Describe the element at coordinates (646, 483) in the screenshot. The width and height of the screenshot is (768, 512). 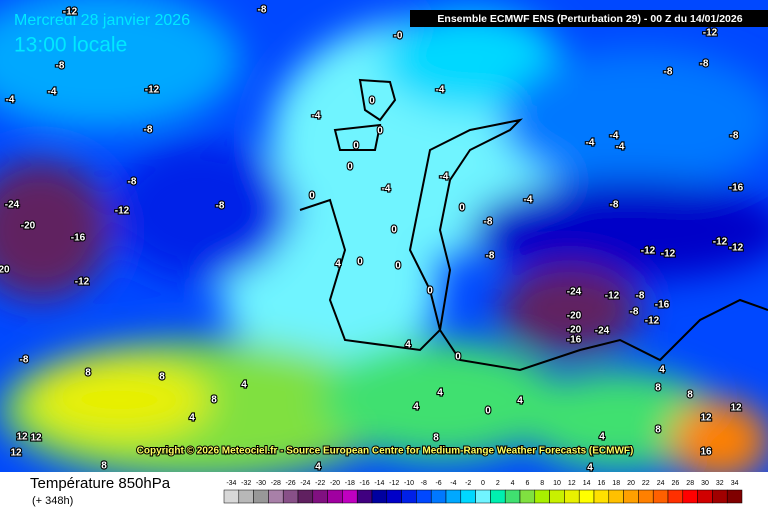
I see `colorbar-label: 22` at that location.